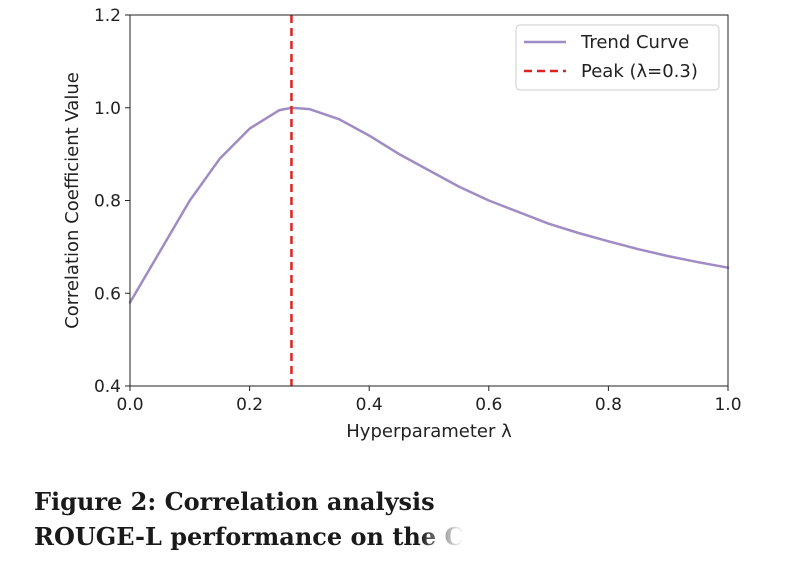  I want to click on x-tick-label: 0.2, so click(249, 405).